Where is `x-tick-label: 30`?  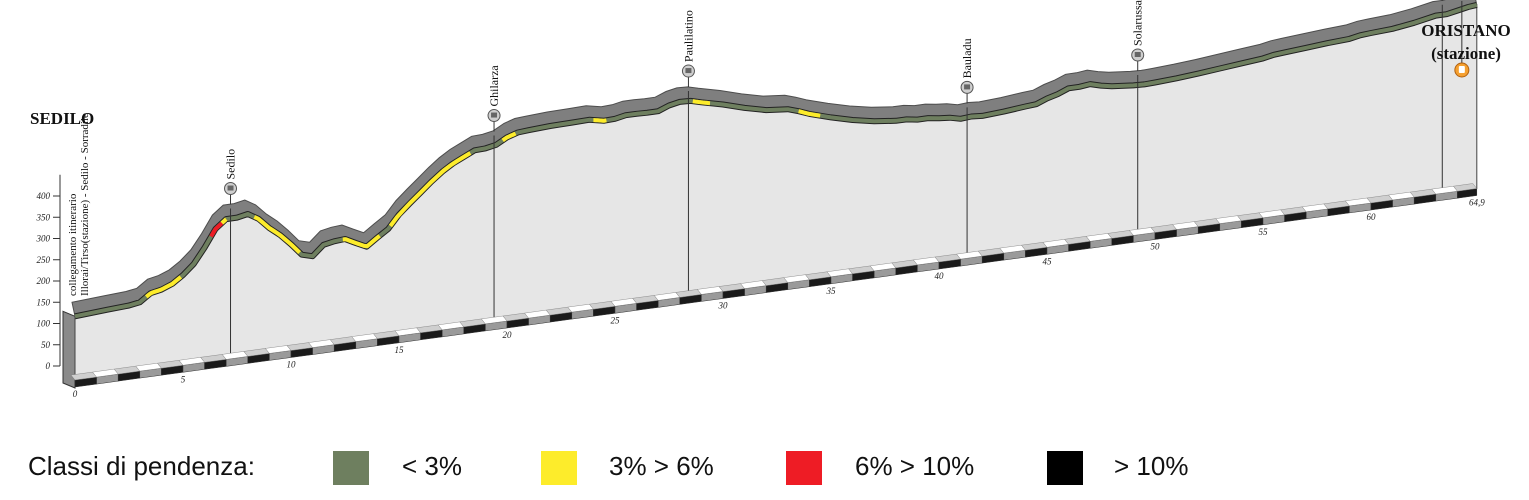
x-tick-label: 30 is located at coordinates (723, 306).